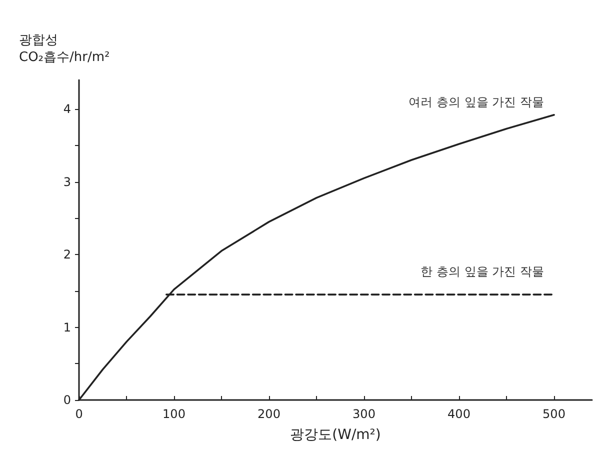 The width and height of the screenshot is (602, 466). I want to click on x-tick-label: 400, so click(459, 414).